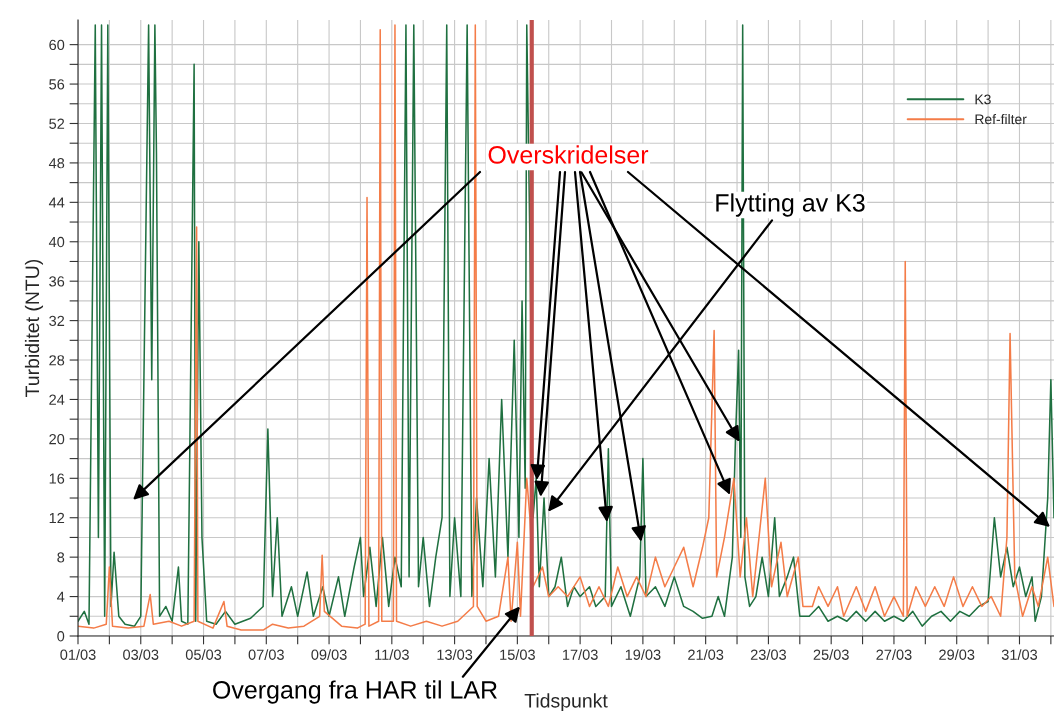 The image size is (1054, 711). Describe the element at coordinates (61, 636) in the screenshot. I see `y-tick-label: 0` at that location.